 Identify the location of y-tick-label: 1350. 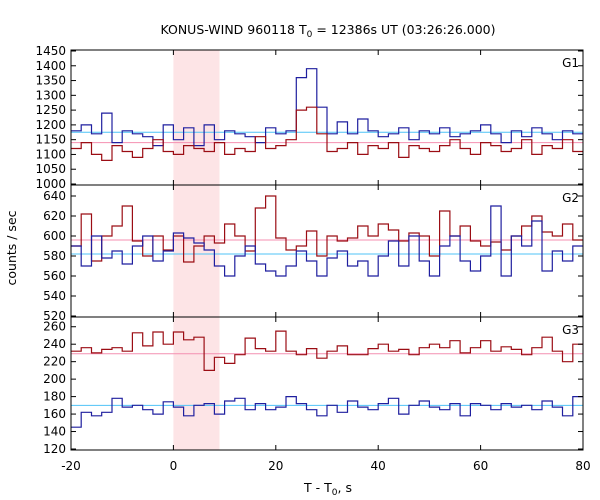
(50, 81).